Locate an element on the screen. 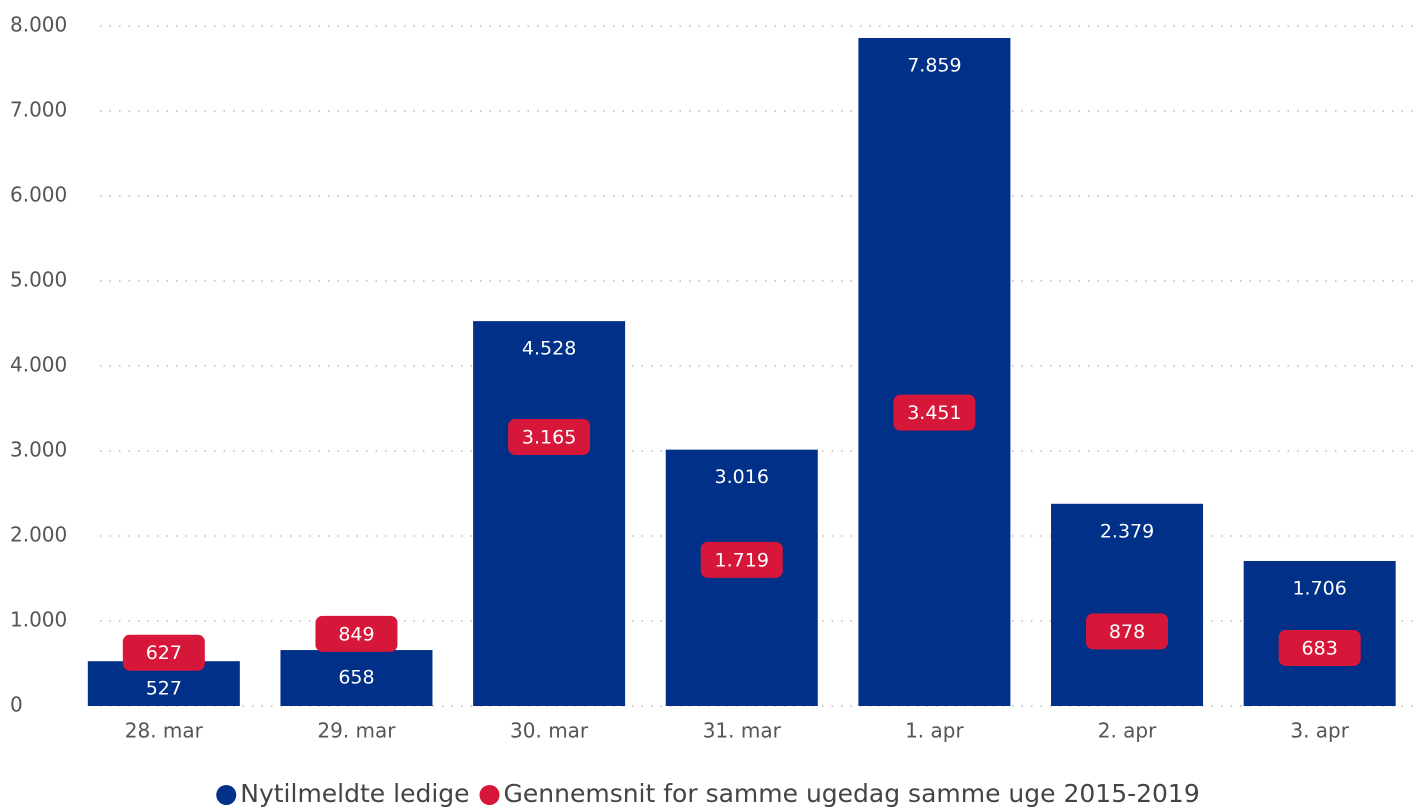 This screenshot has width=1416, height=811. data-label: 3.016 is located at coordinates (742, 477).